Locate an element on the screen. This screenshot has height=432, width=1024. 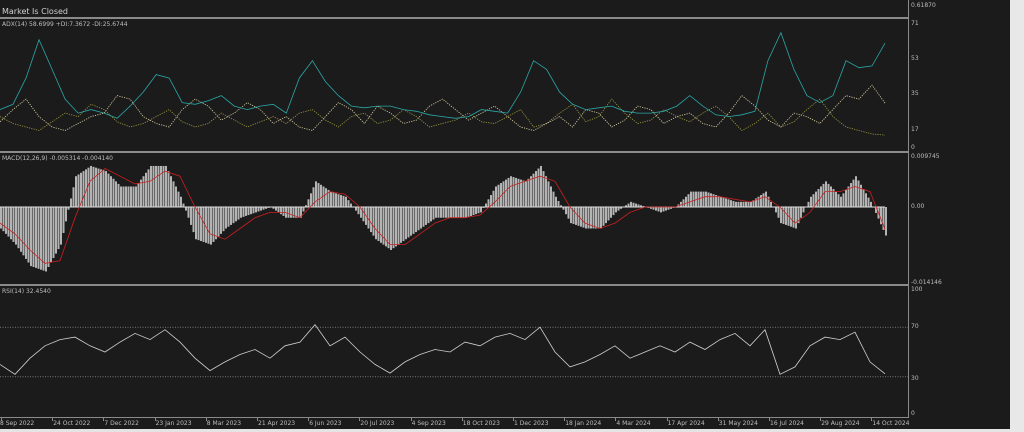
x-tick-label: 17 Apr 2024 is located at coordinates (686, 423).